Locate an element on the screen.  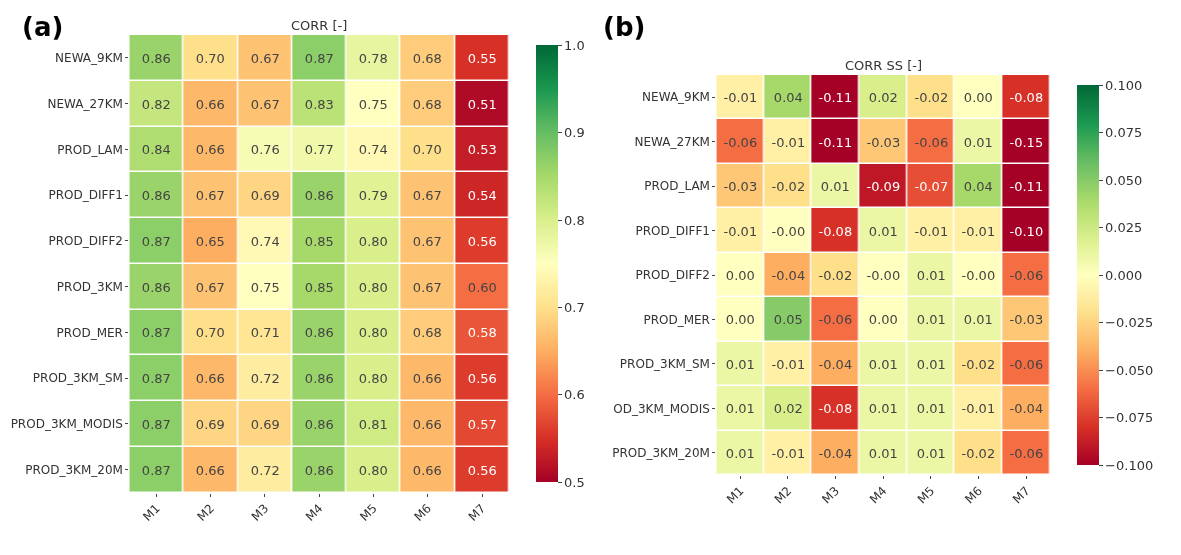
color-bar-label: −0.025 is located at coordinates (1129, 323).